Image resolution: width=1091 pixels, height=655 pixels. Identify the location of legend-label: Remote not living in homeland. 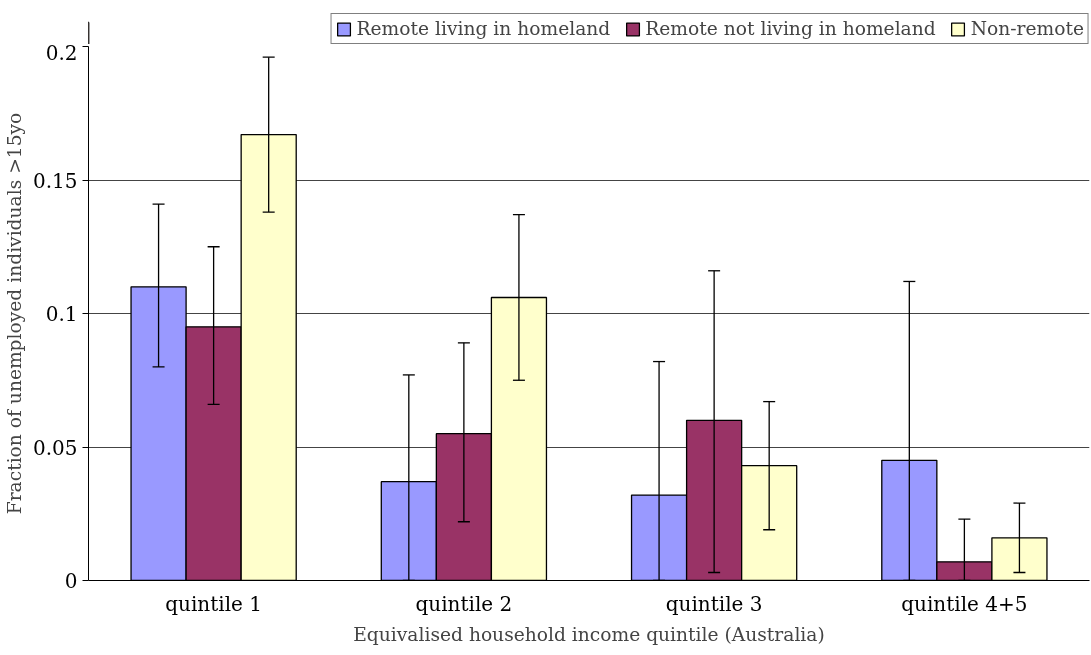
(790, 28).